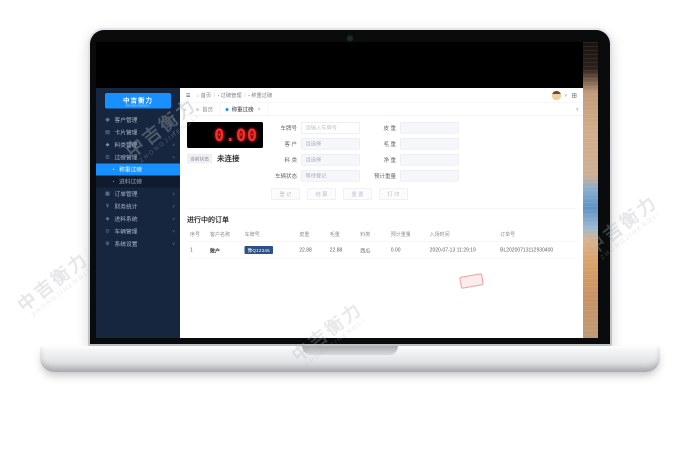  I want to click on col-plate: 车牌号, so click(269, 234).